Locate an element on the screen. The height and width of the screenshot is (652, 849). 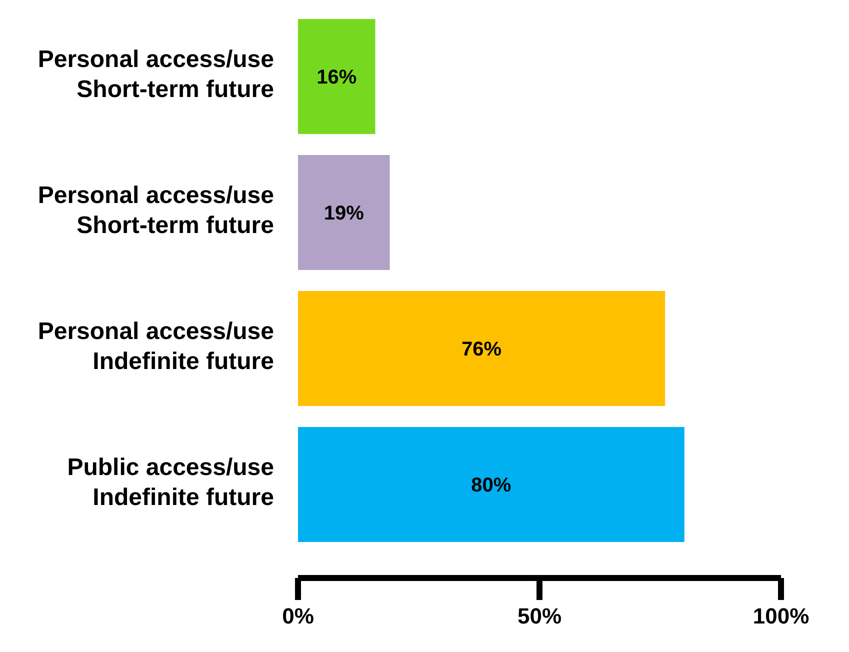
data-label: 19% is located at coordinates (344, 213).